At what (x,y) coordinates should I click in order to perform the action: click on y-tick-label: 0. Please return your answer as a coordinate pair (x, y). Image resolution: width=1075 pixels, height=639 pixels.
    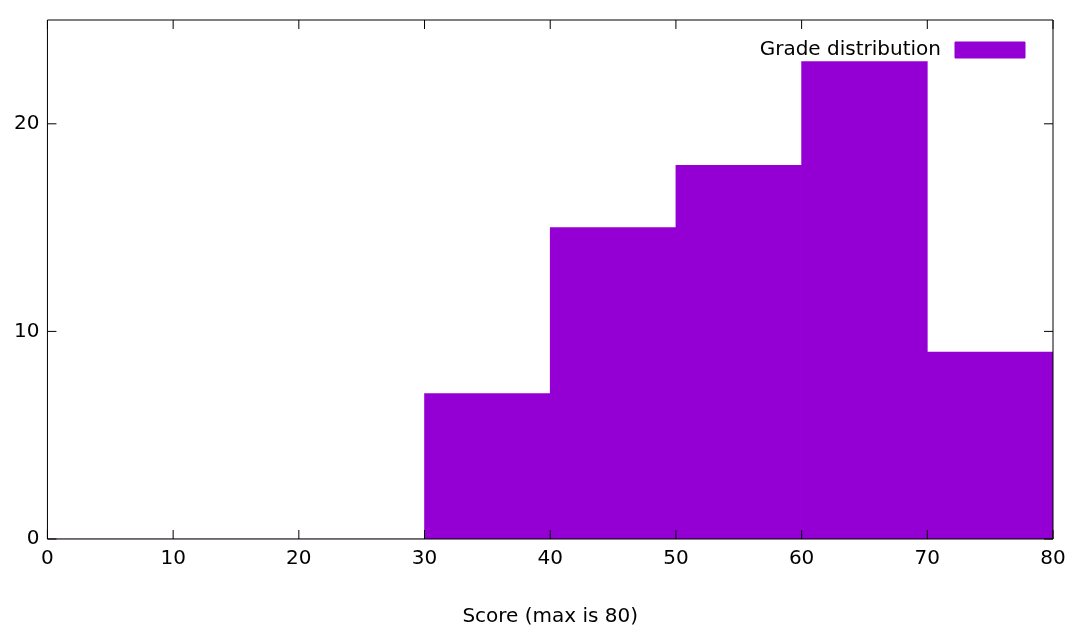
    Looking at the image, I should click on (33, 537).